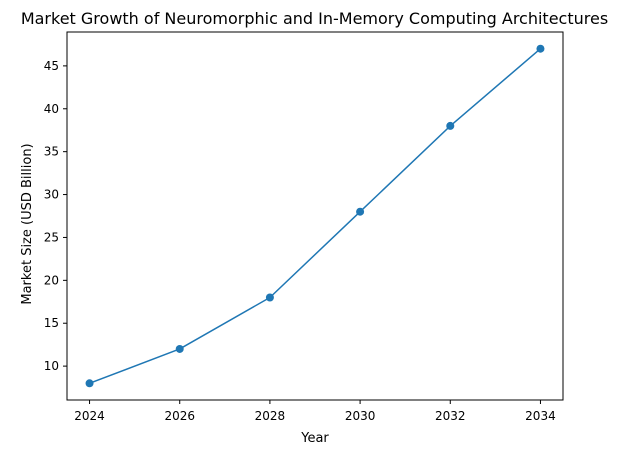 This screenshot has height=455, width=629. What do you see at coordinates (314, 411) in the screenshot?
I see `x-axis: 2024 2026 2028 2030 2032 2034` at bounding box center [314, 411].